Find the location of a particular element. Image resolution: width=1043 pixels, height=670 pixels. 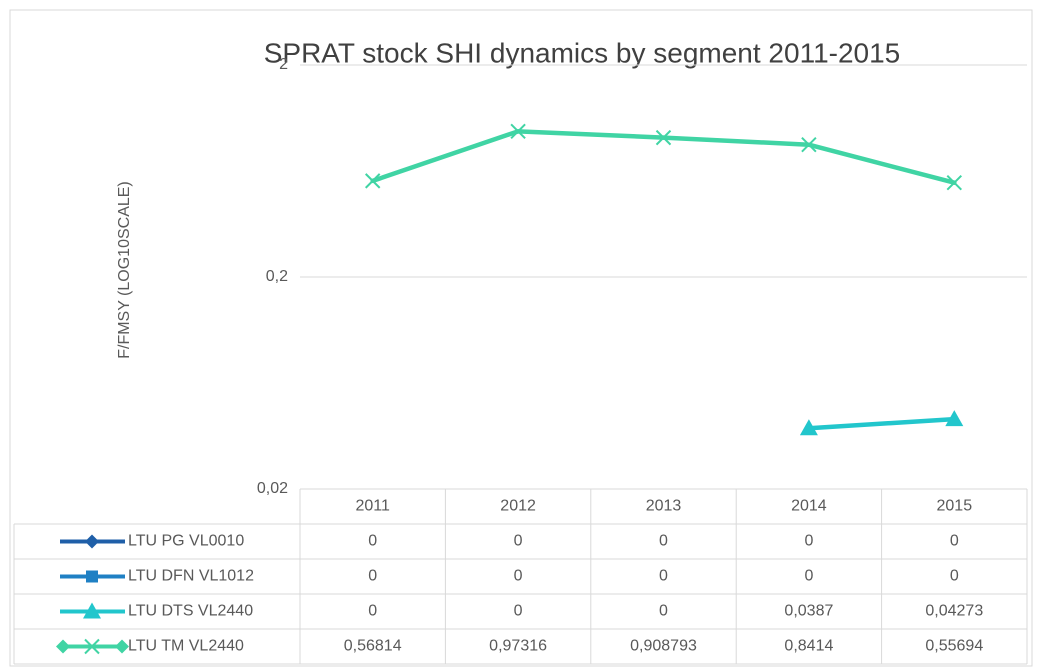

y-tick-label: 0,2 is located at coordinates (277, 276).